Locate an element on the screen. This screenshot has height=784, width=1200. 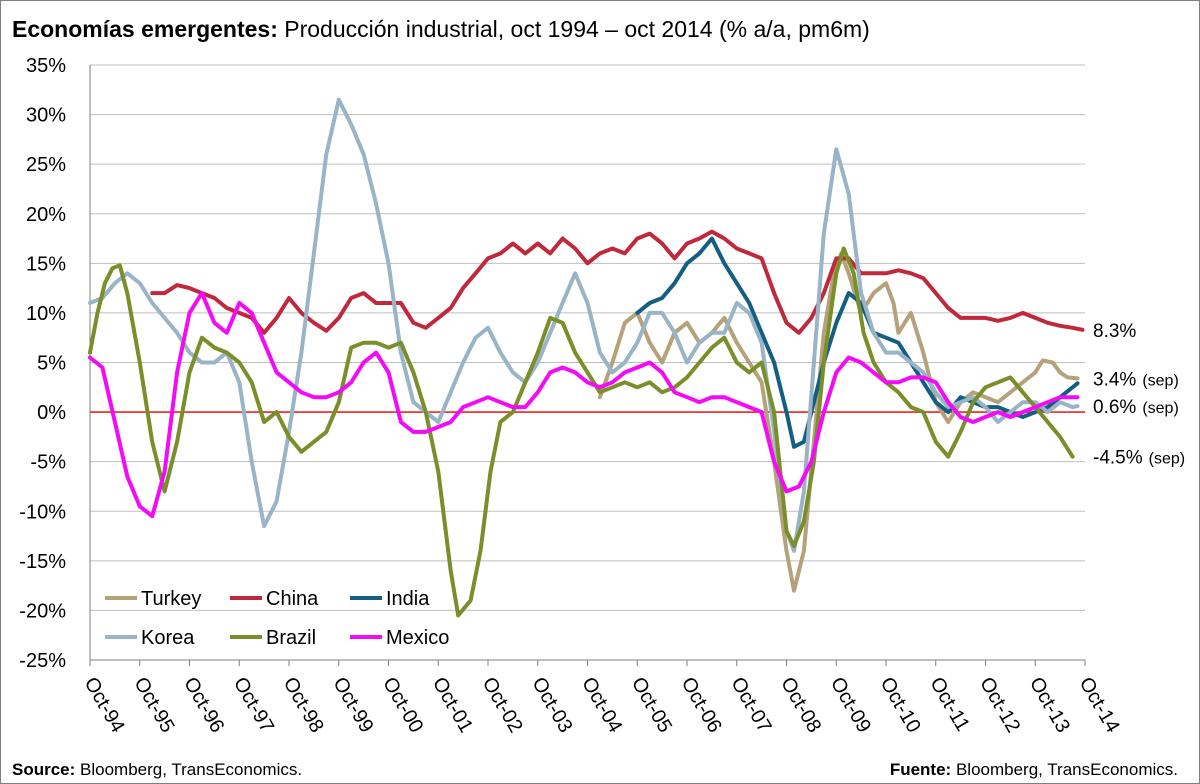
y-tick-label: -20% is located at coordinates (42, 611).